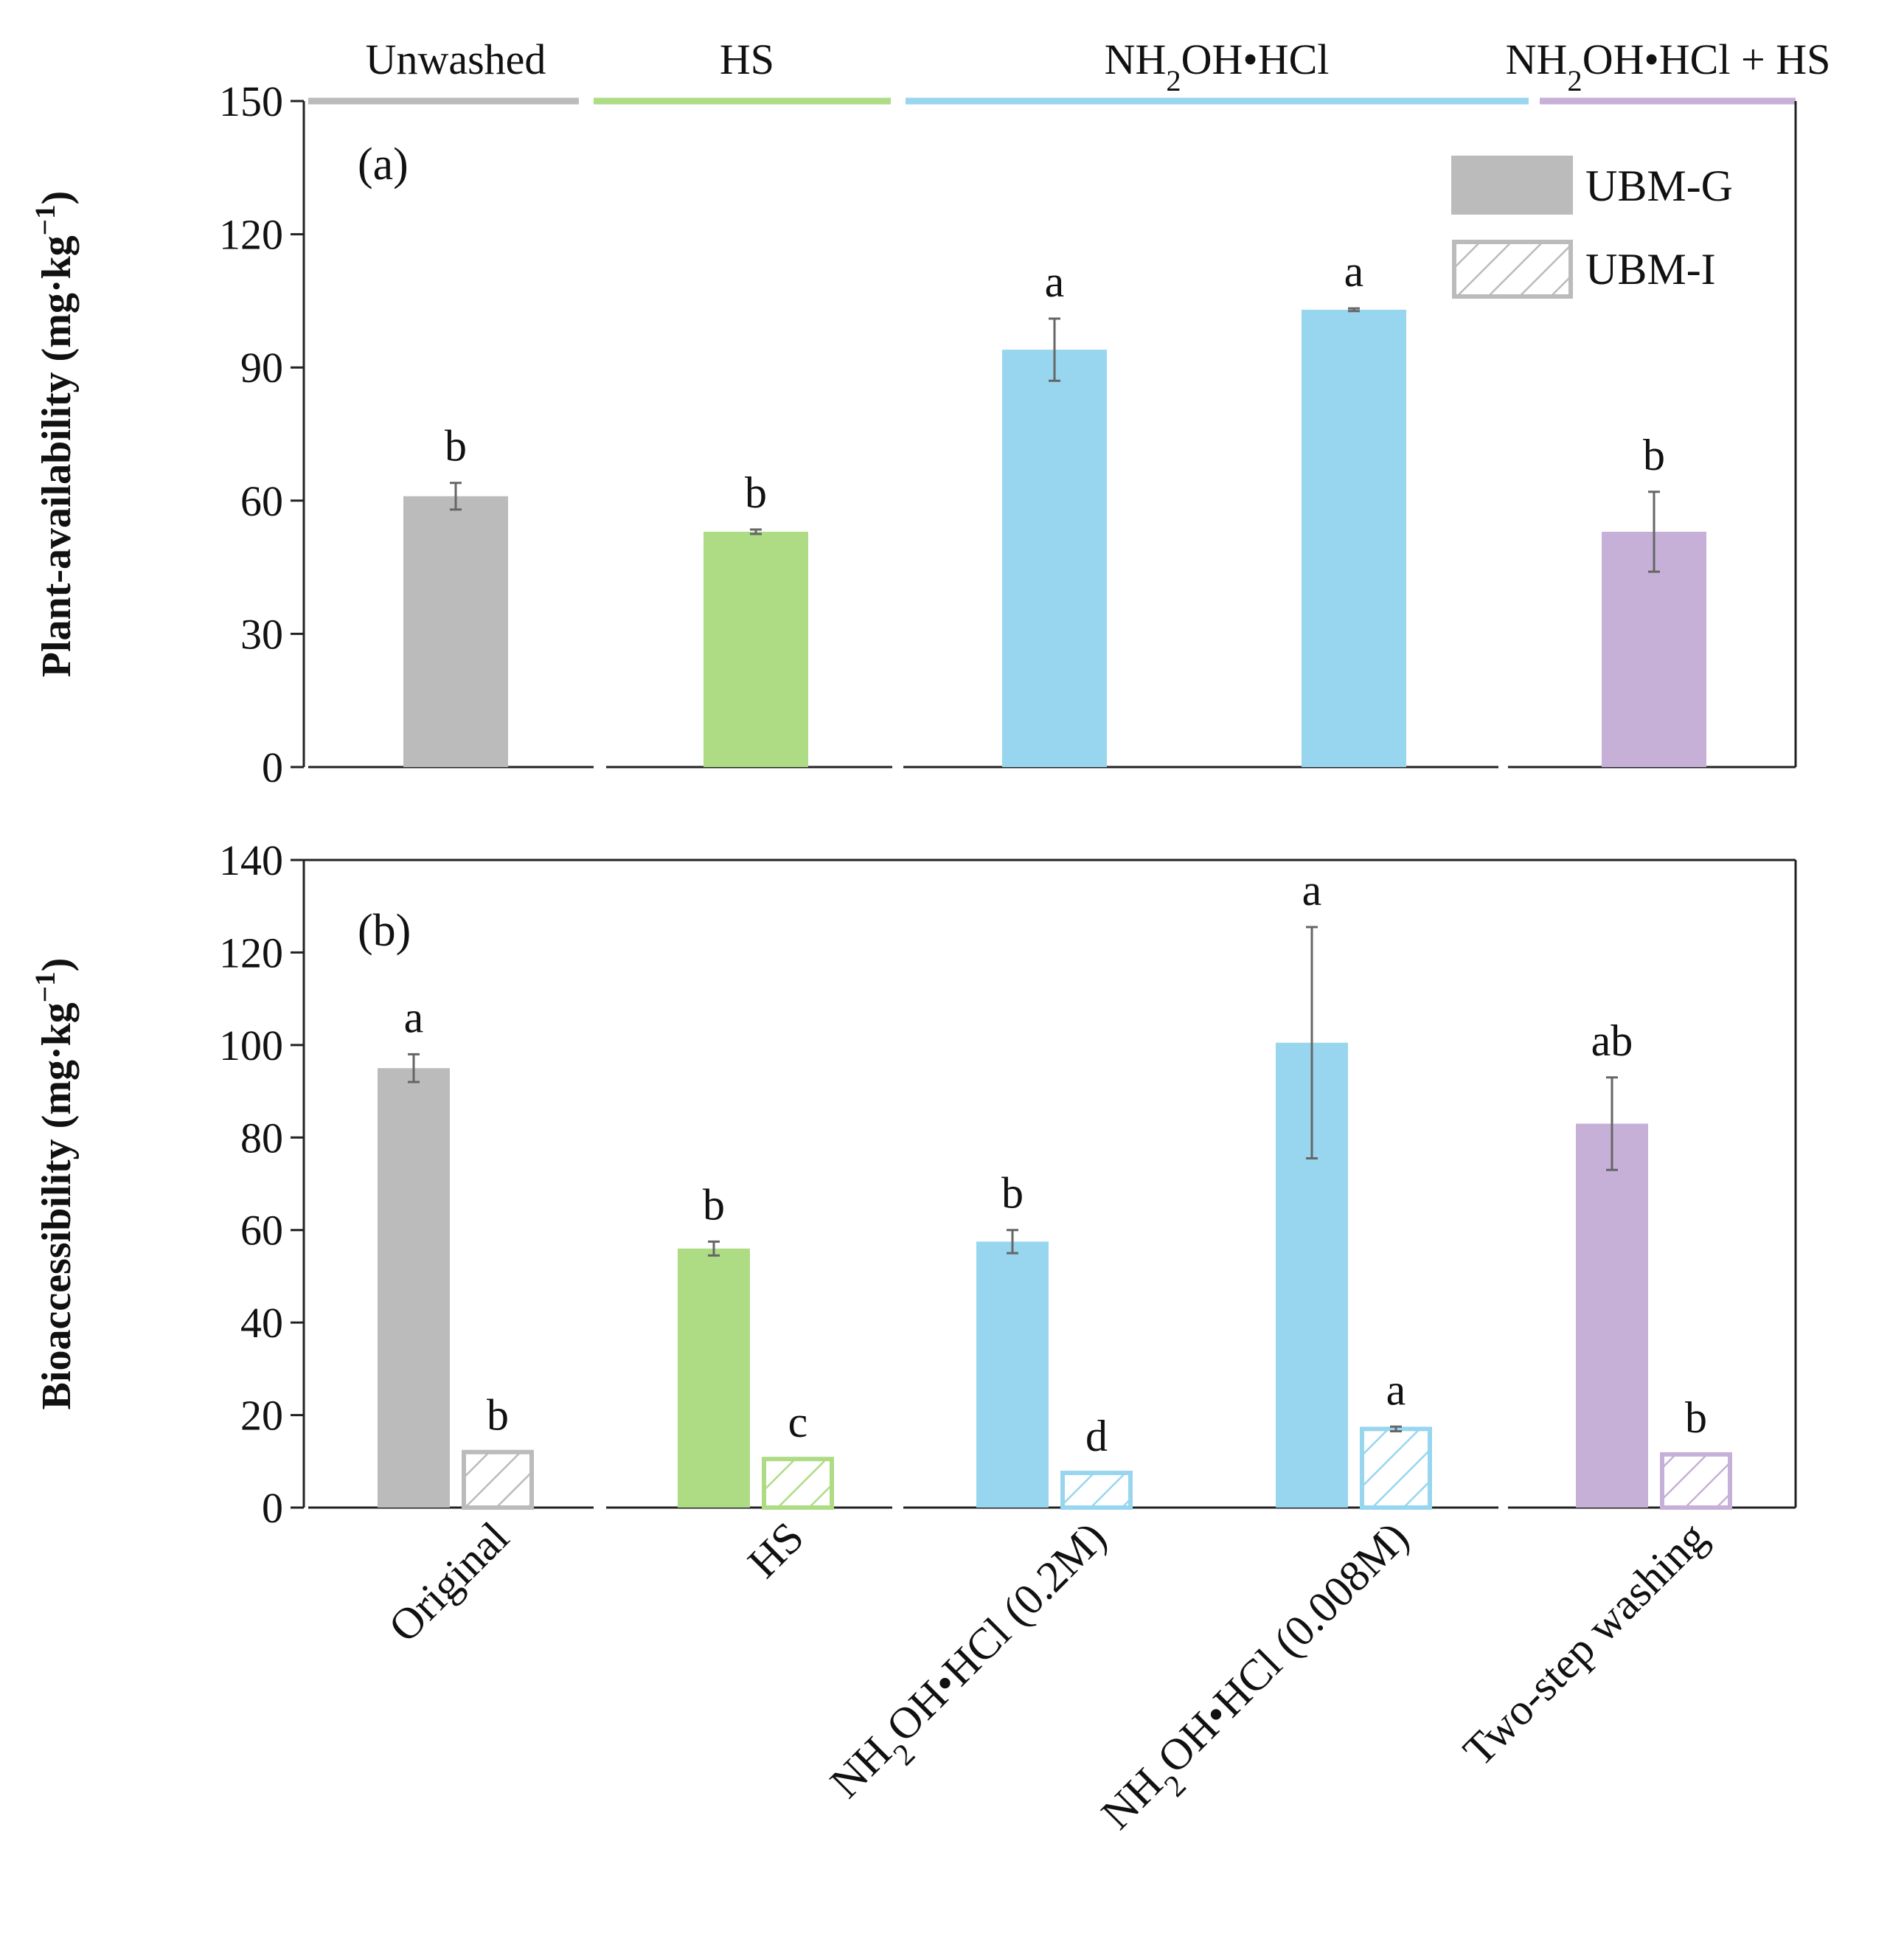 The height and width of the screenshot is (1942, 1904). I want to click on legend-label-solid: UBM-G, so click(1659, 186).